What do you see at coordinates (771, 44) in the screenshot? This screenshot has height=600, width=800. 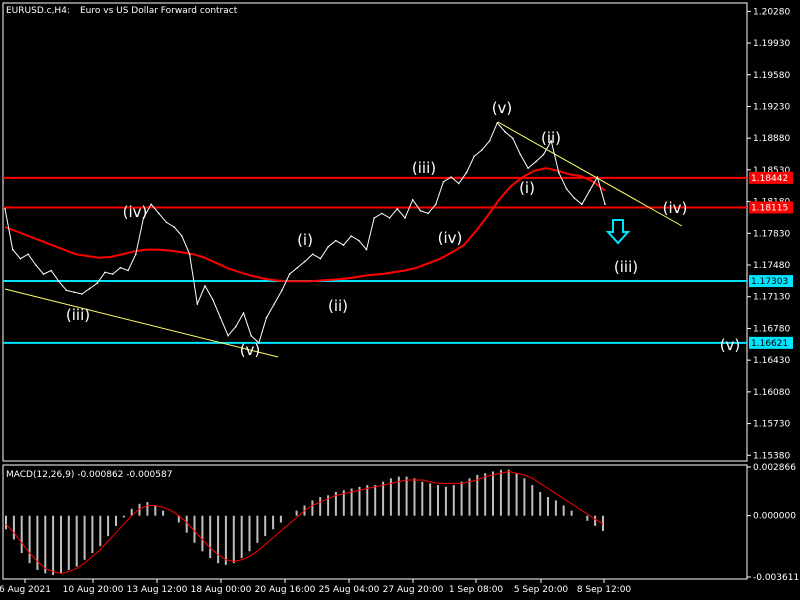 I see `price-tick-label: 1.19930` at bounding box center [771, 44].